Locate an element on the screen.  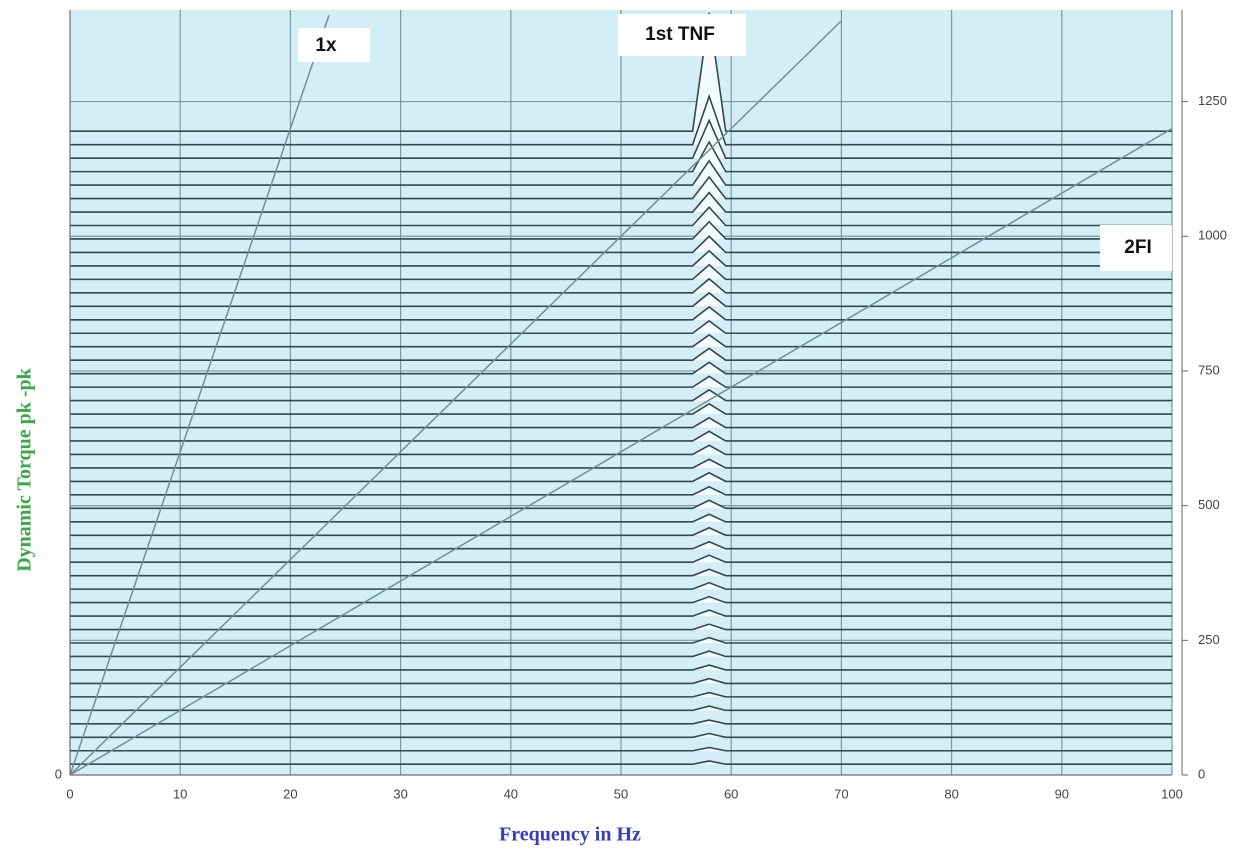
y2-tick-label: 500 is located at coordinates (1209, 504).